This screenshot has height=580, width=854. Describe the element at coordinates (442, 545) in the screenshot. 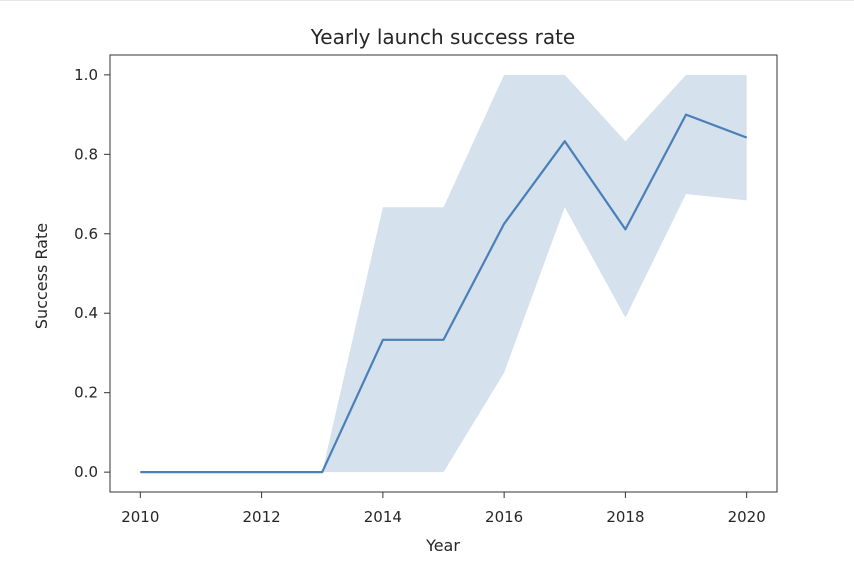

I see `x-axis-label: Year` at that location.